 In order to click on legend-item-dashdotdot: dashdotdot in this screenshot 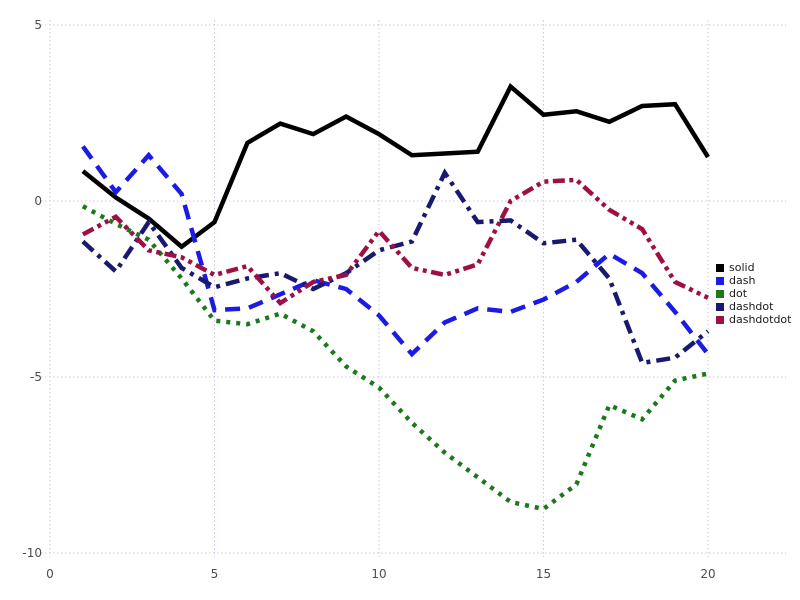, I will do `click(753, 319)`.